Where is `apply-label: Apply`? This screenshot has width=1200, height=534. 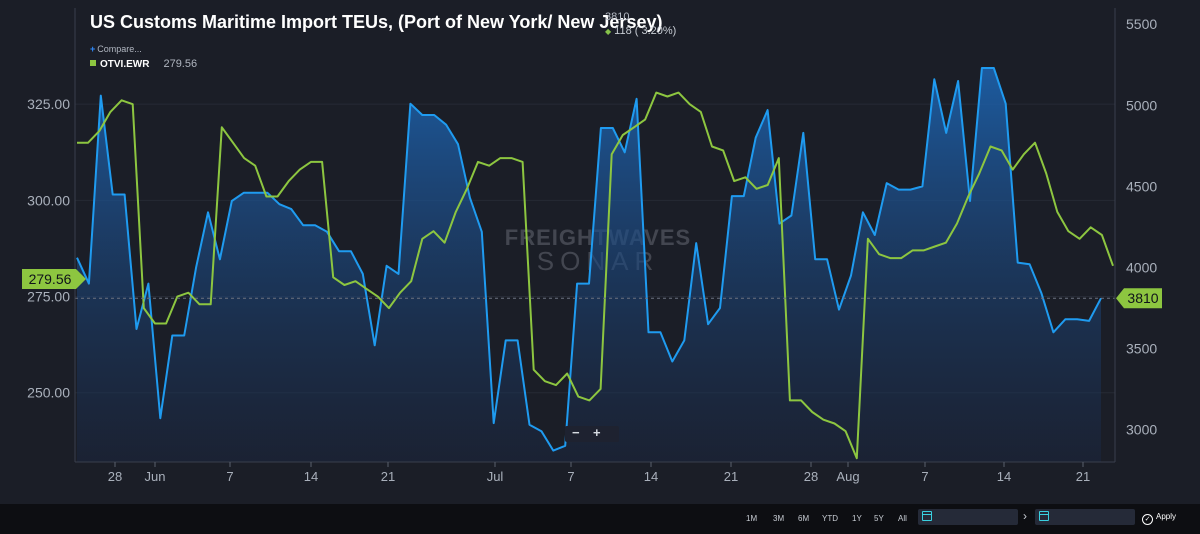
apply-label: Apply is located at coordinates (1166, 516).